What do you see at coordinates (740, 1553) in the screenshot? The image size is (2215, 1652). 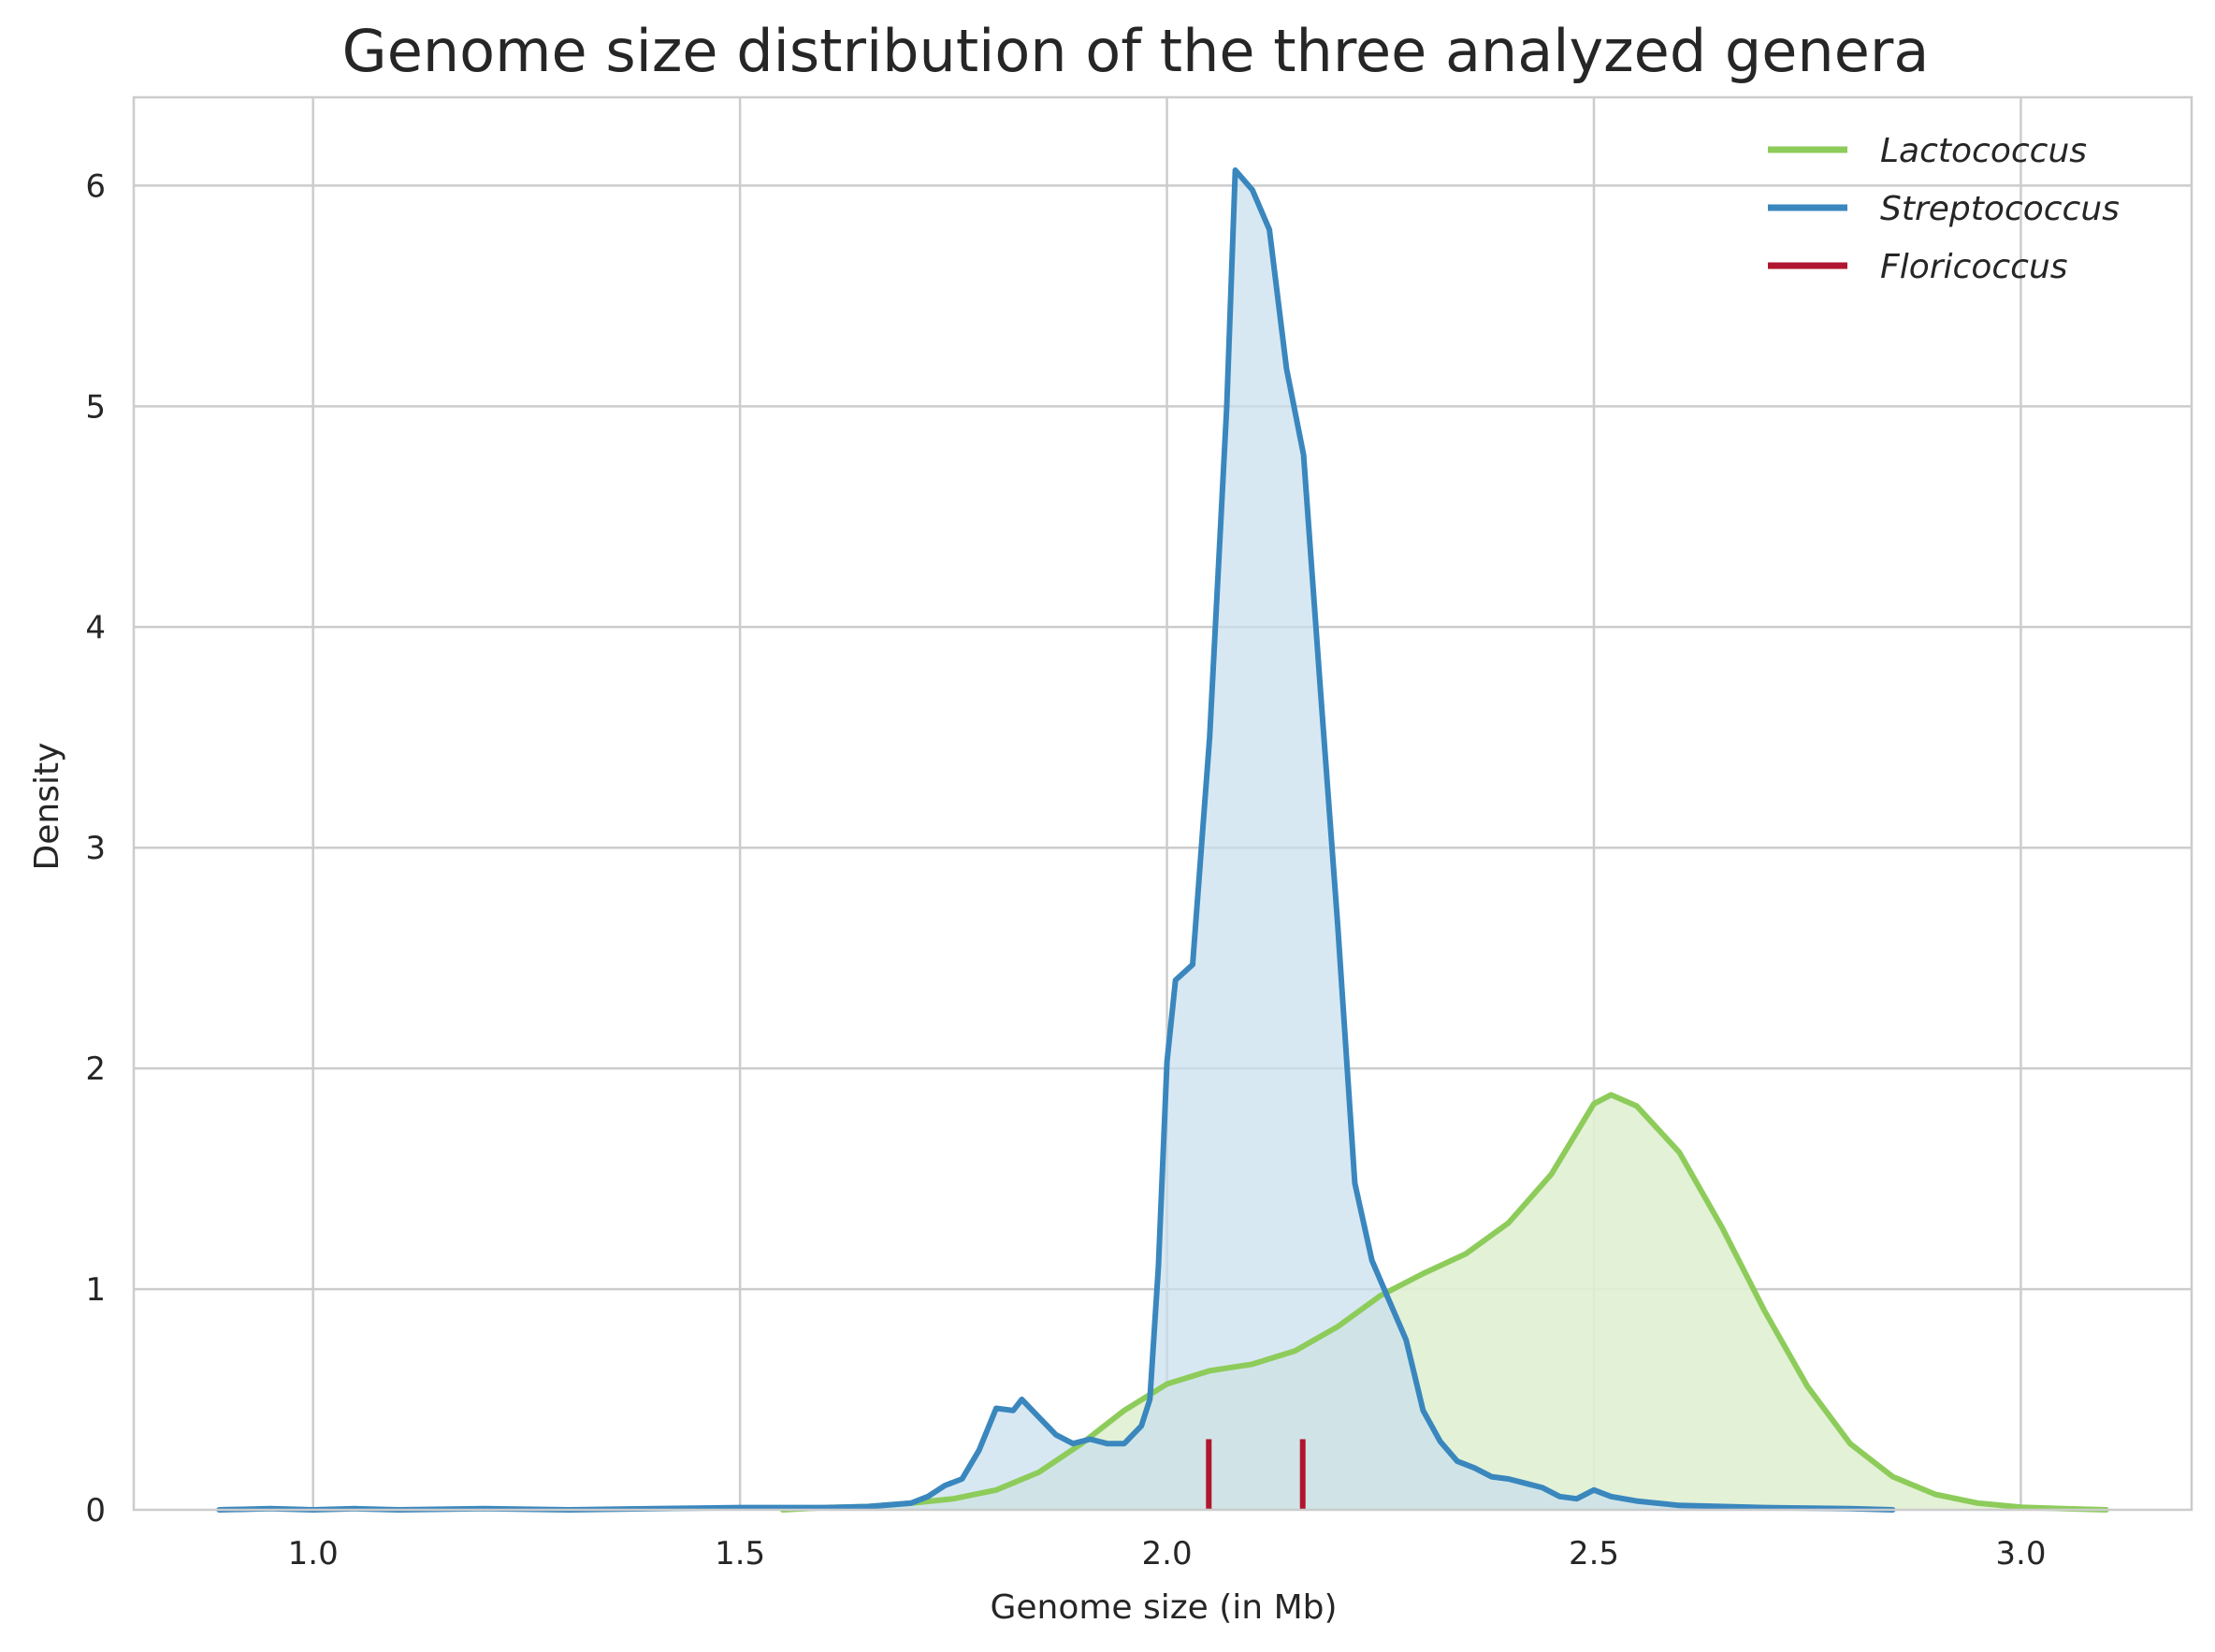 I see `x-tick-label: 1.5` at bounding box center [740, 1553].